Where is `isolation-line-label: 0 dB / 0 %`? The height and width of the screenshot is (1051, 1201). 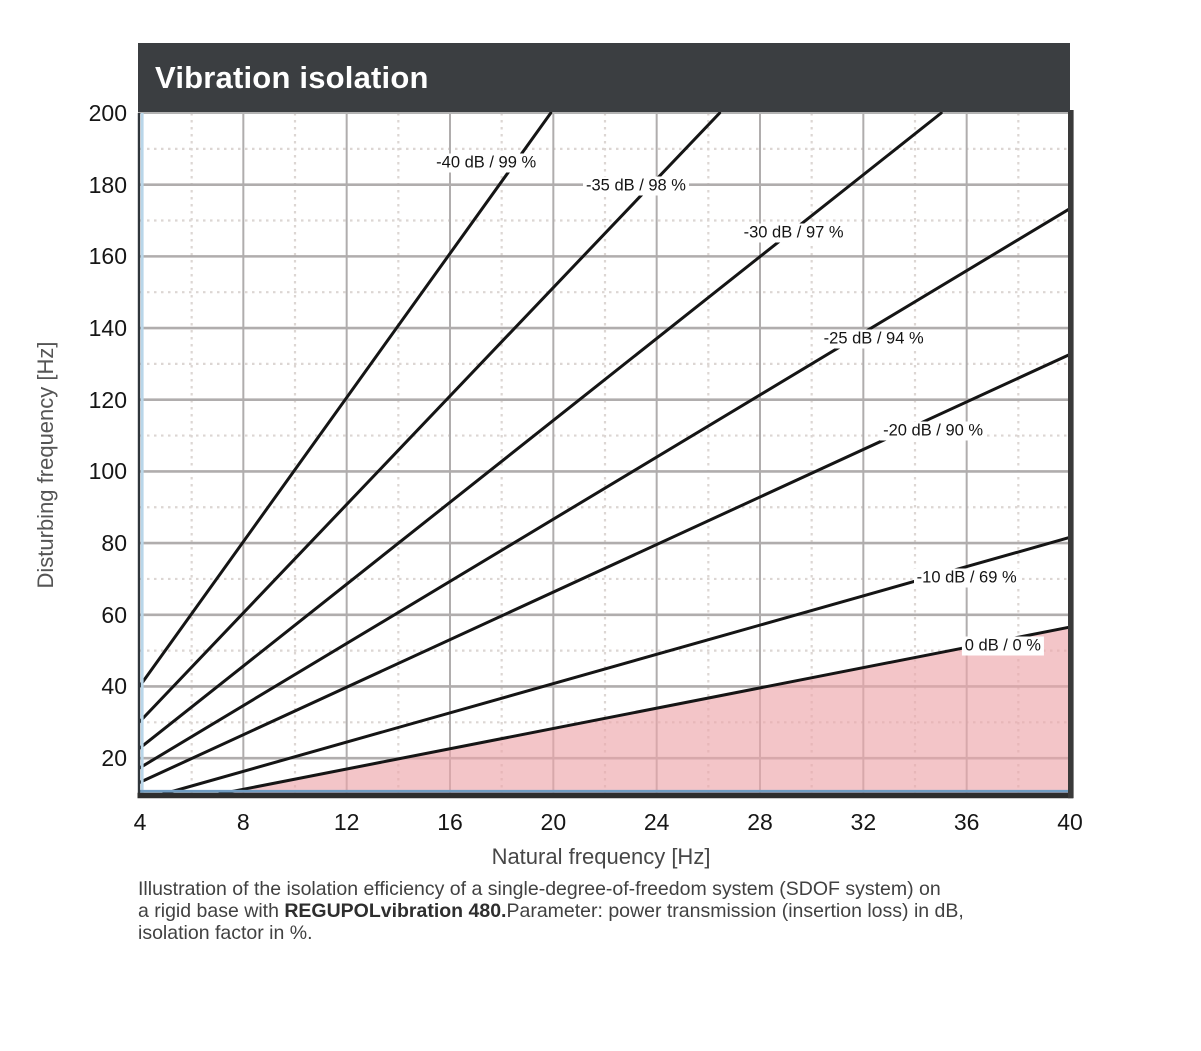
isolation-line-label: 0 dB / 0 % is located at coordinates (1002, 646).